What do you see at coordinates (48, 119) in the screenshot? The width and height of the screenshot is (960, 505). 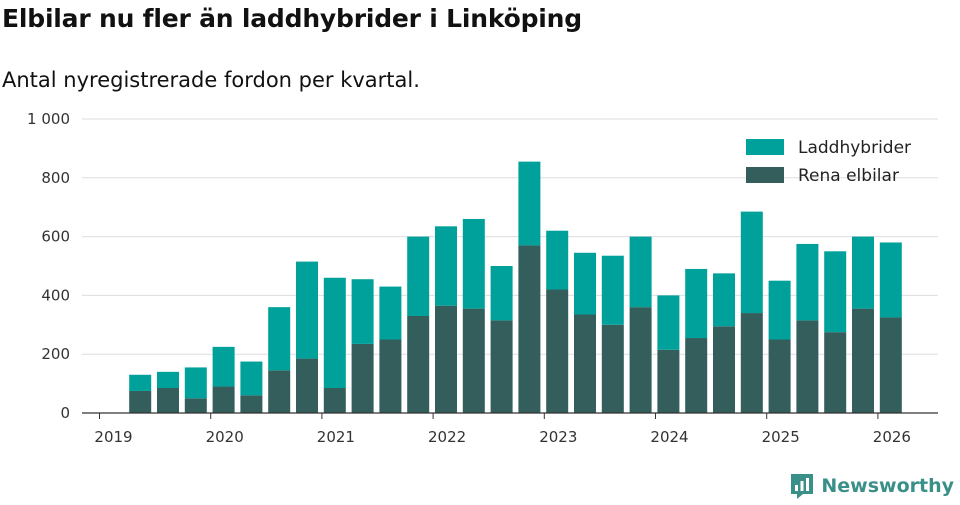 I see `y-tick-label: 1 000` at bounding box center [48, 119].